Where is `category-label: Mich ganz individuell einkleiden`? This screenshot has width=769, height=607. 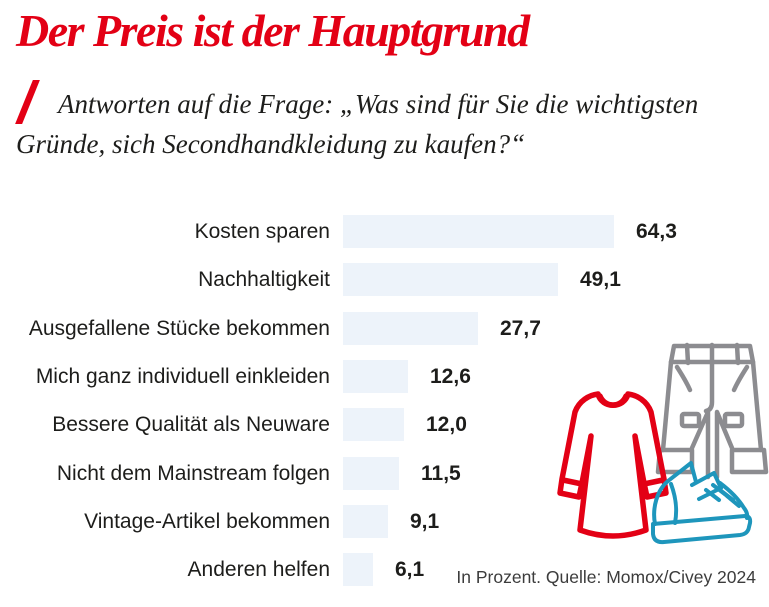 category-label: Mich ganz individuell einkleiden is located at coordinates (182, 376).